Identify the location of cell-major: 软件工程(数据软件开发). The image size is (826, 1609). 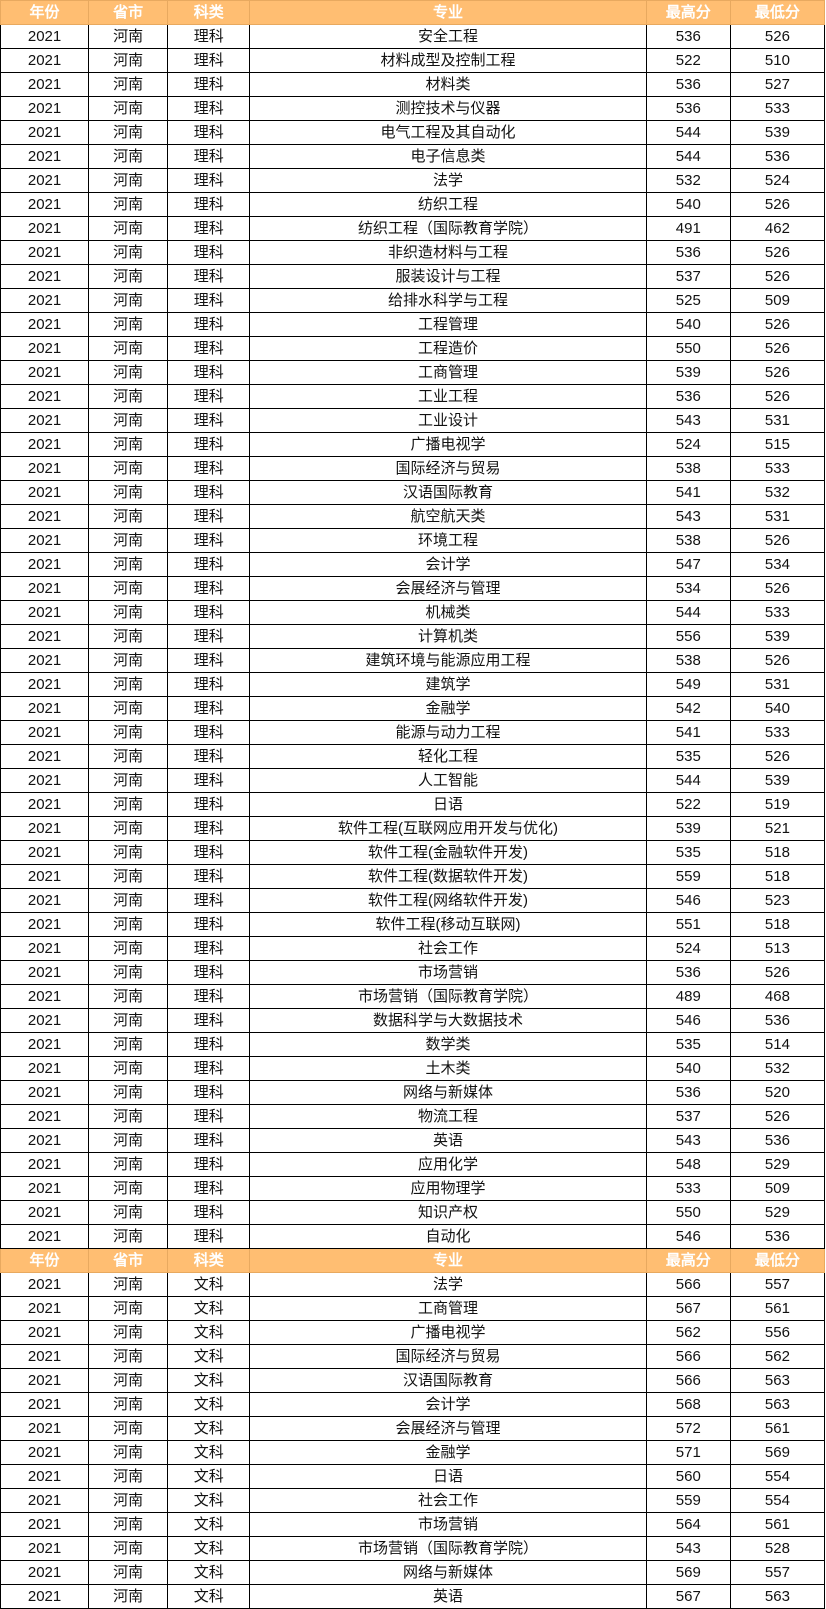
(448, 876).